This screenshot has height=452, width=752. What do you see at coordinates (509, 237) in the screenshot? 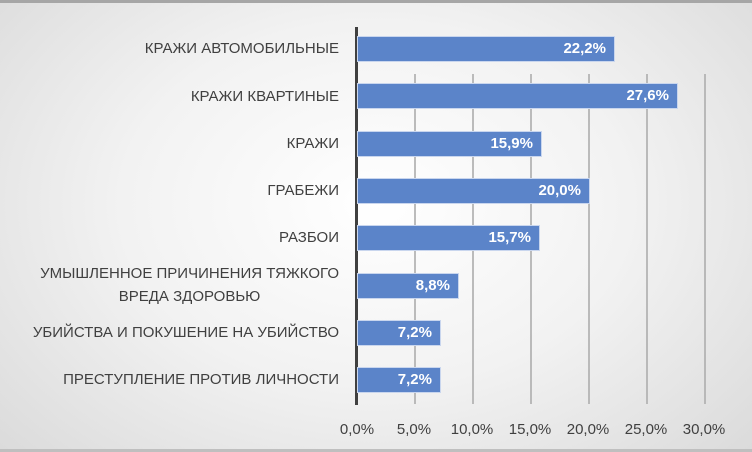
I see `bar-value-label: 15,7%` at bounding box center [509, 237].